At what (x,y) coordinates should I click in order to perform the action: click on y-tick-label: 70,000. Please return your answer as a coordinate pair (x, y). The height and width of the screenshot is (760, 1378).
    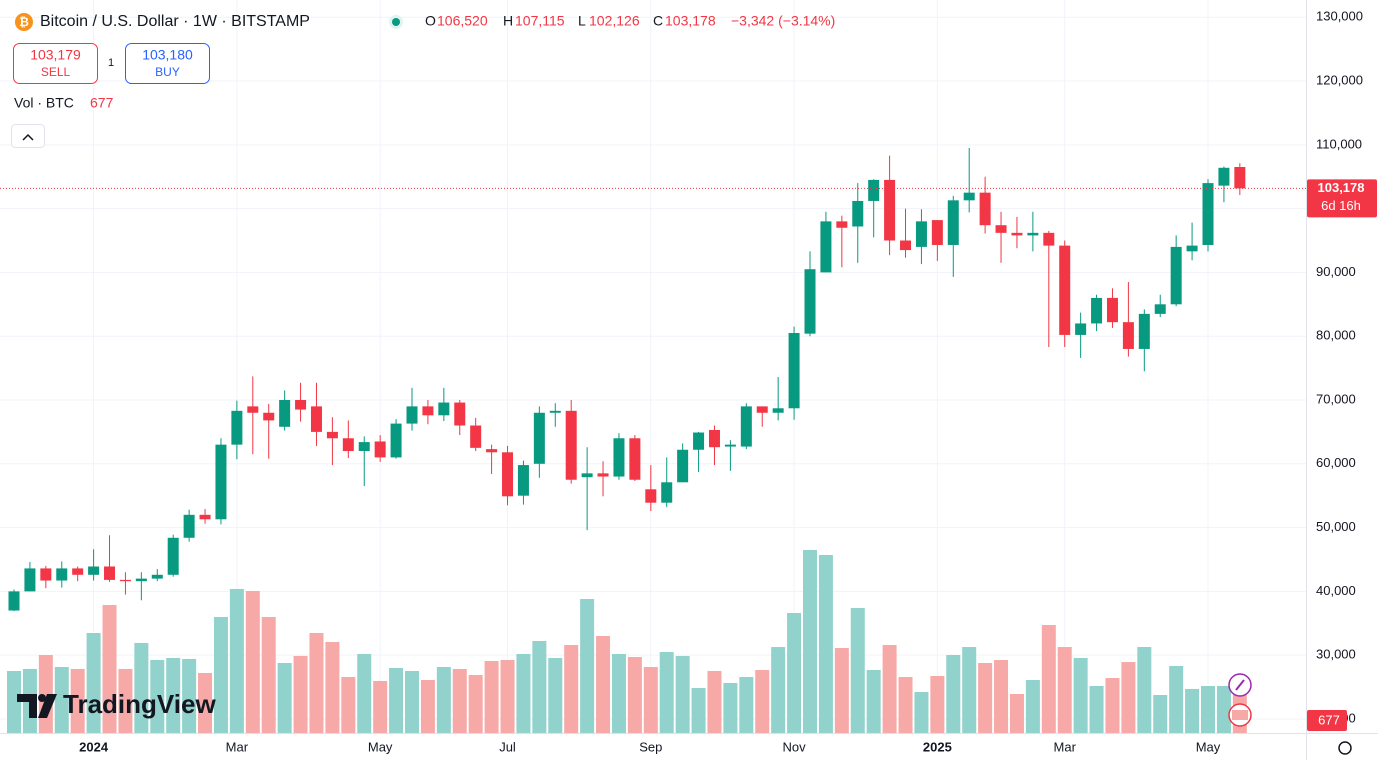
    Looking at the image, I should click on (1336, 398).